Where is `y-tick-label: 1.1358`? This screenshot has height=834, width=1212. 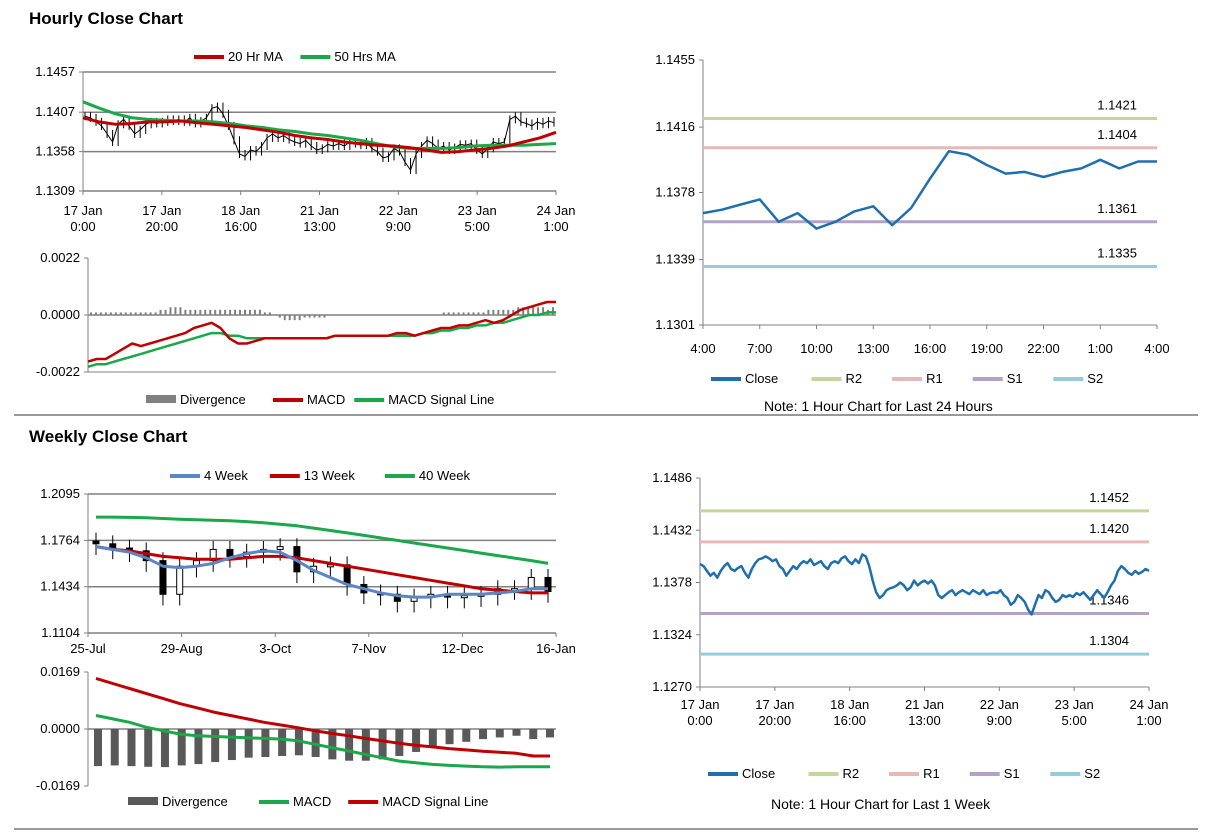
y-tick-label: 1.1358 is located at coordinates (55, 151).